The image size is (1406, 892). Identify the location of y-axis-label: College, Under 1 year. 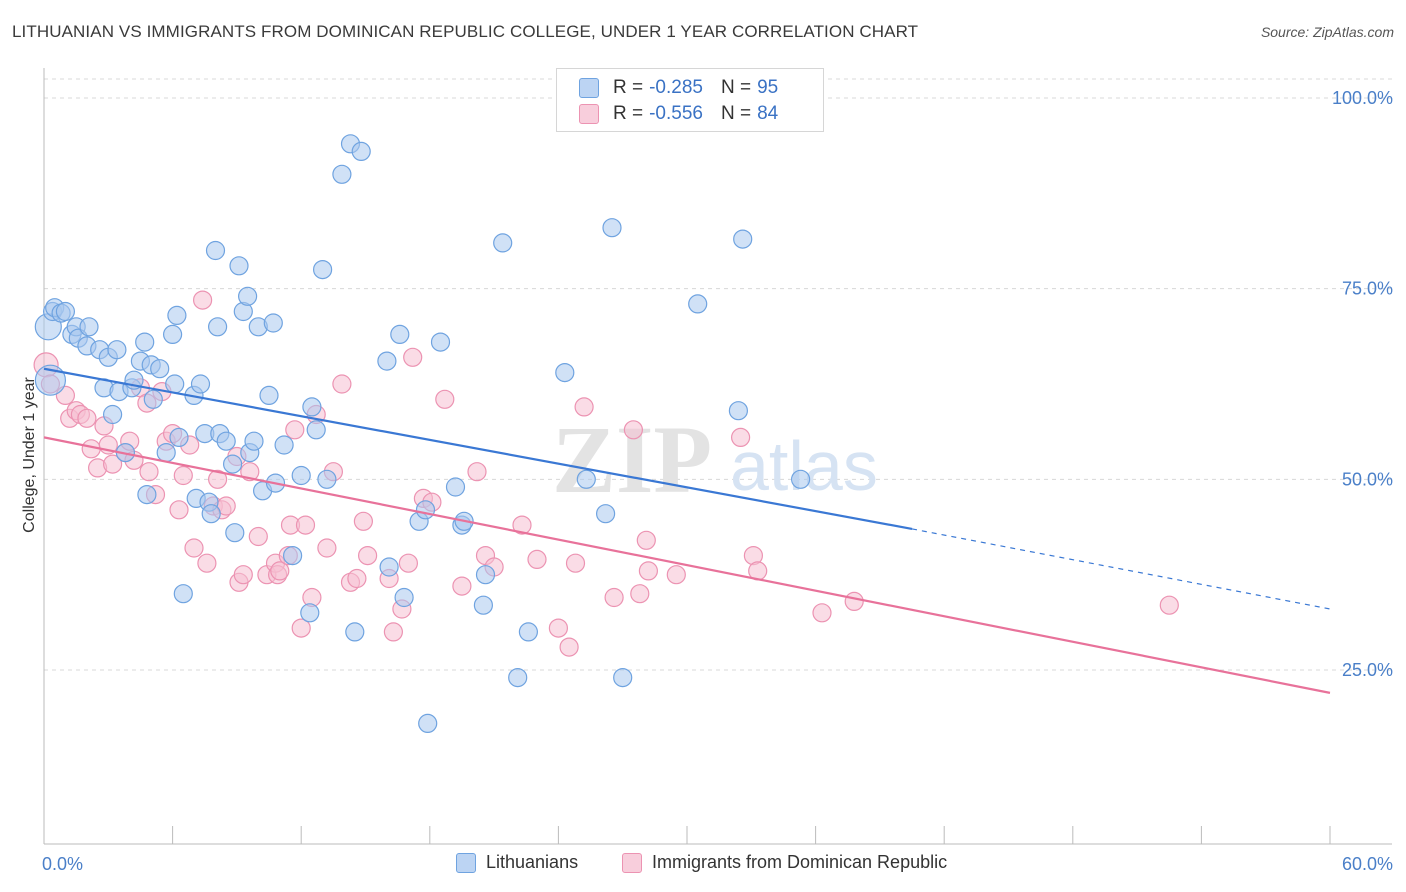
(29, 455).